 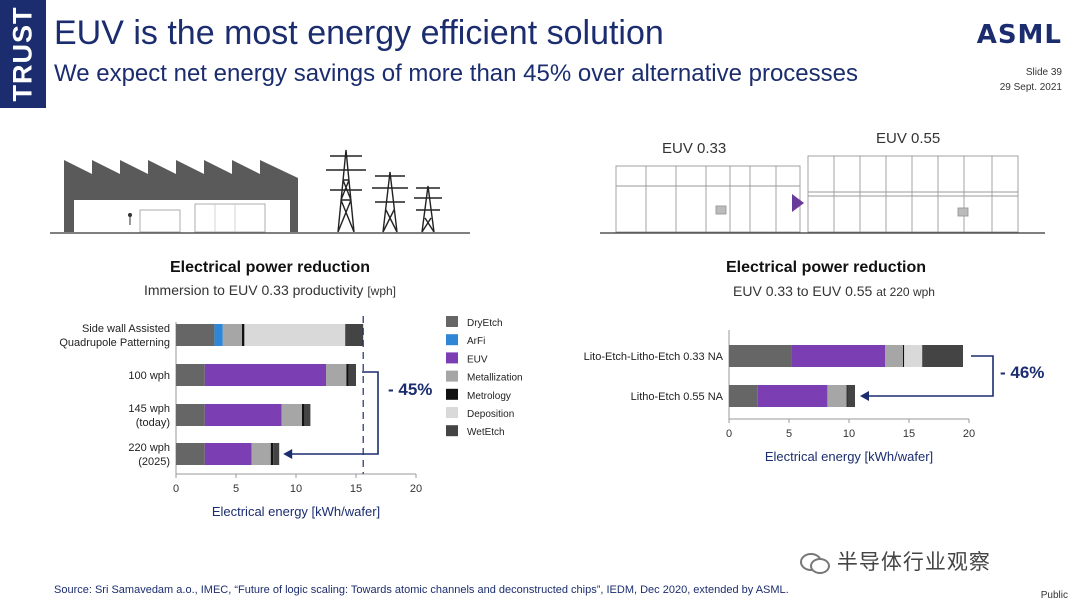 What do you see at coordinates (149, 409) in the screenshot?
I see `chart1-category-label: 145 wph` at bounding box center [149, 409].